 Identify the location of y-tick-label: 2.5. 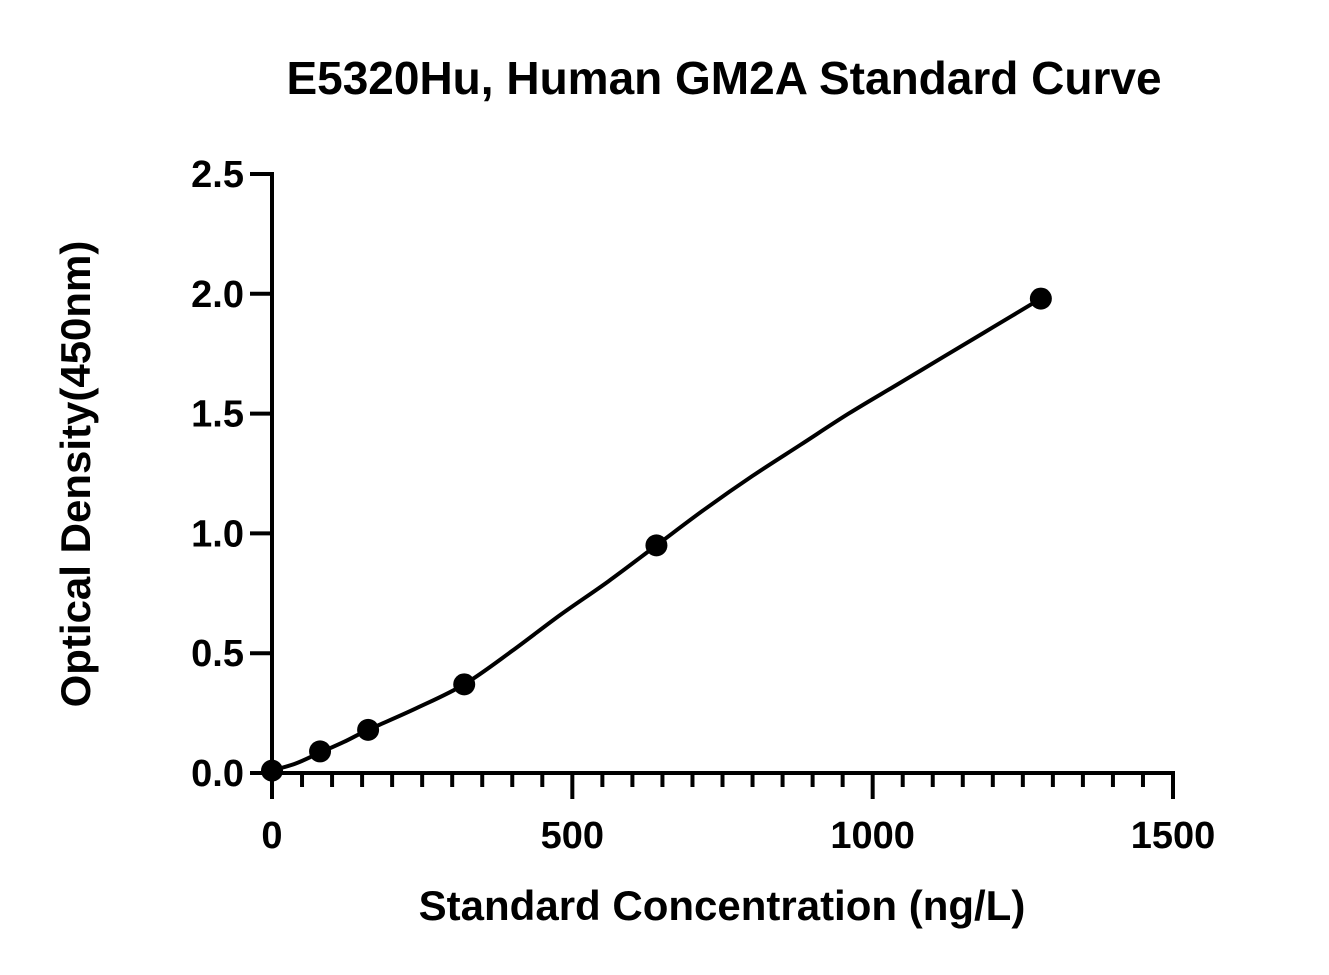
(217, 175).